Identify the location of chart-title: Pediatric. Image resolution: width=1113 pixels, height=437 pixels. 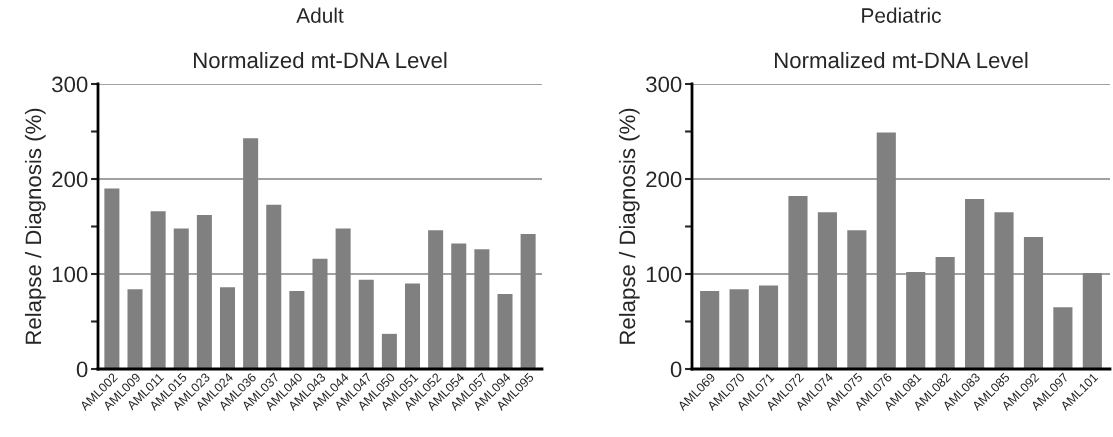
(901, 15).